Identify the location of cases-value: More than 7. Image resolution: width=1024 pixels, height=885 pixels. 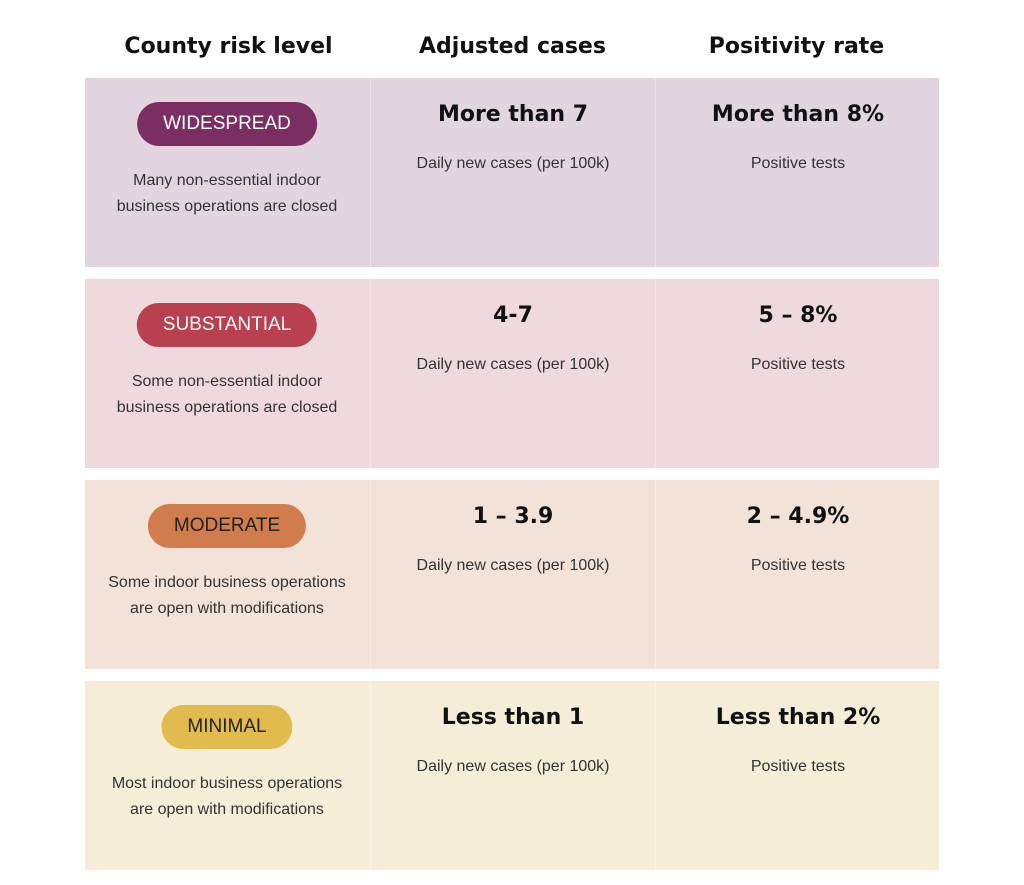
(513, 114).